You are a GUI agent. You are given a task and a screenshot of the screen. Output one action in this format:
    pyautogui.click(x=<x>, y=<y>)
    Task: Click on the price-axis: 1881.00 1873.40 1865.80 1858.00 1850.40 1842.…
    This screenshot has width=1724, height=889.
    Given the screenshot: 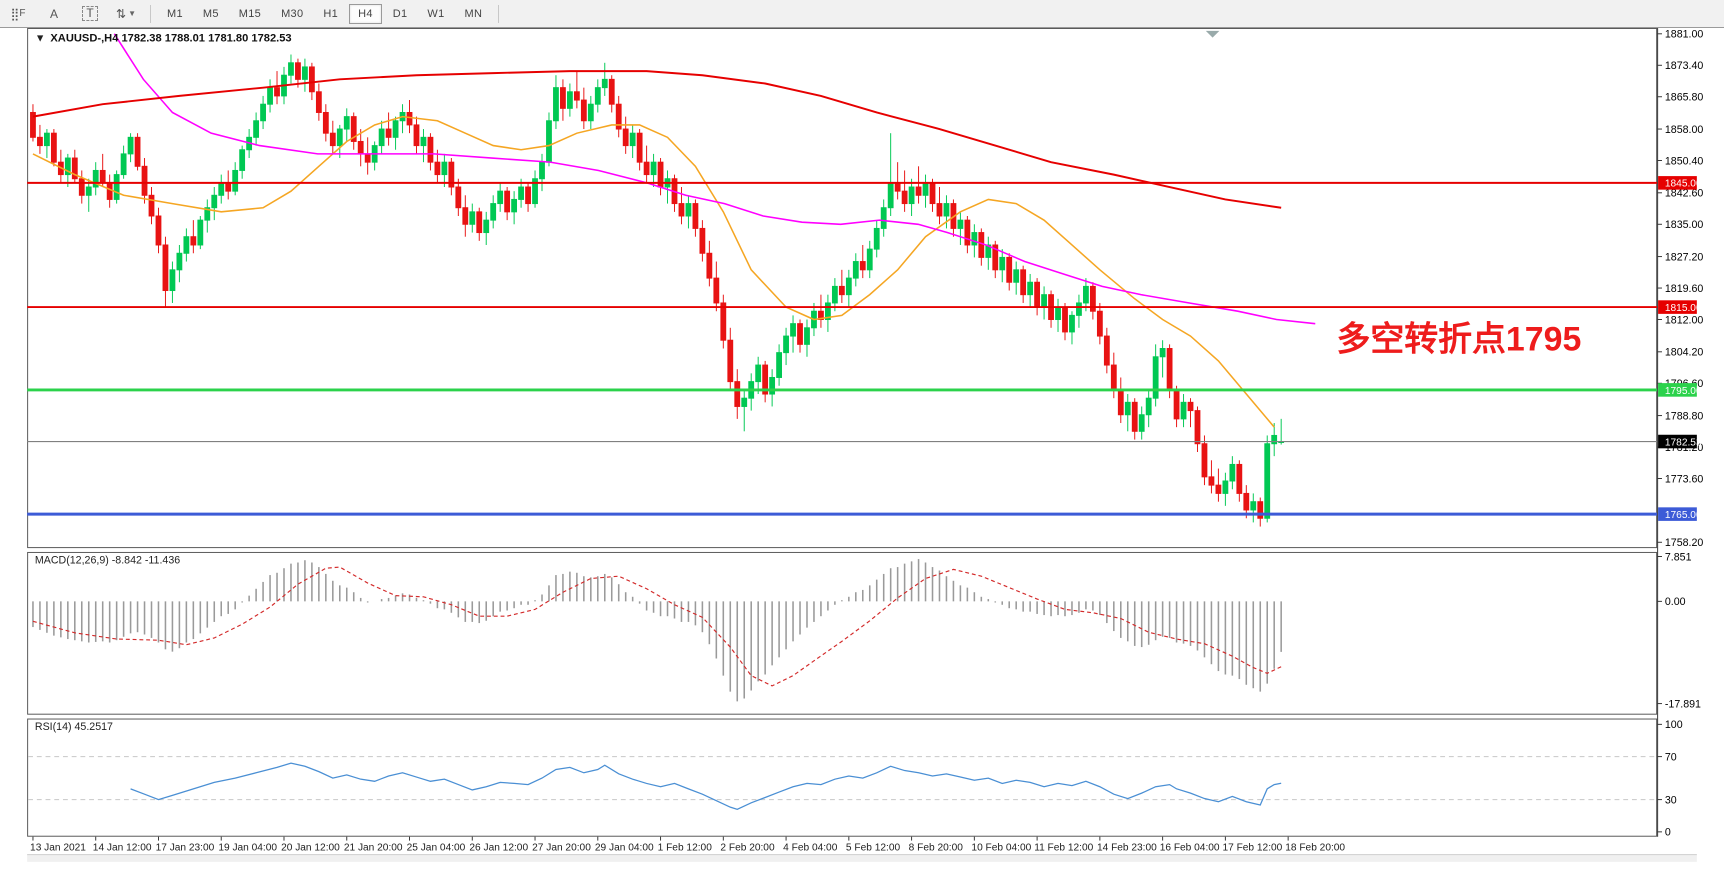 What is the action you would take?
    pyautogui.click(x=1680, y=289)
    